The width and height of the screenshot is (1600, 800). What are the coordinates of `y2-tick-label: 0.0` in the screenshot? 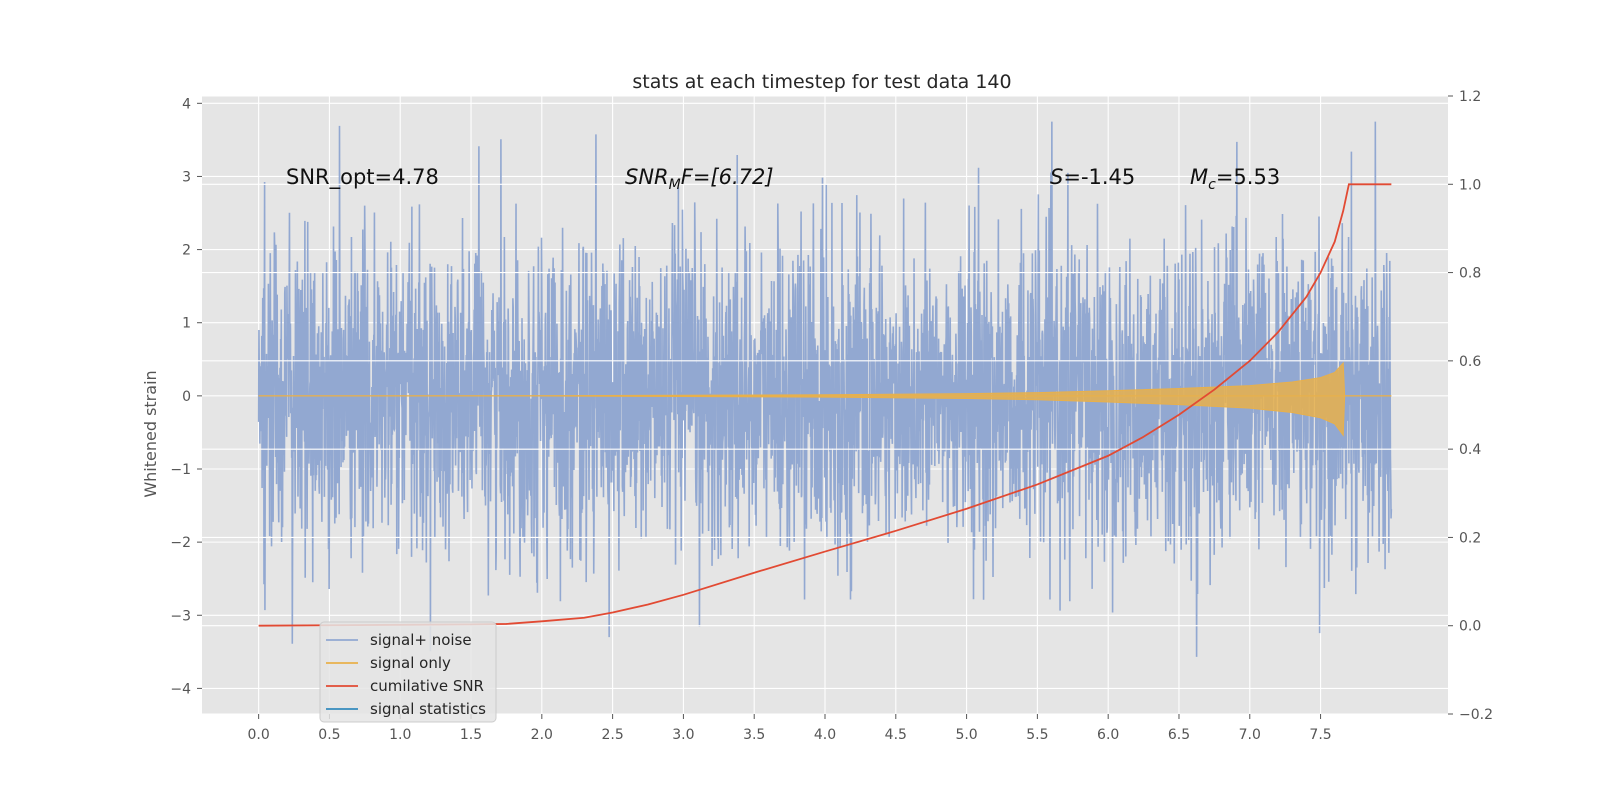 It's located at (1470, 627).